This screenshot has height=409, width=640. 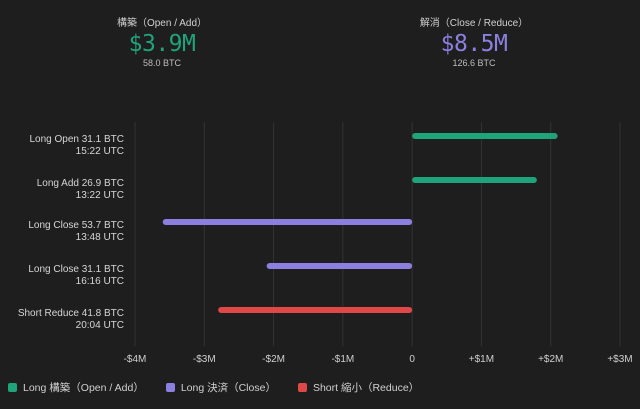 I want to click on open-summary-label: 構築（Open / Add）, so click(x=162, y=23).